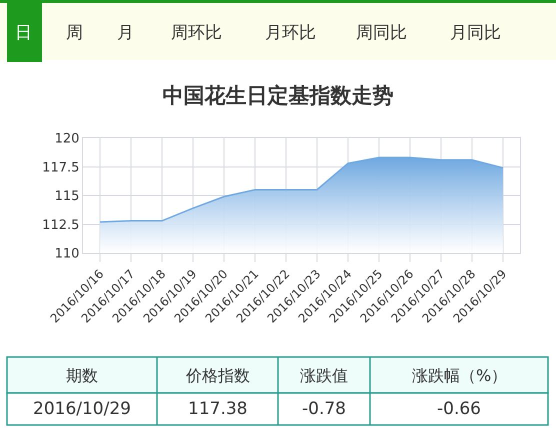 The width and height of the screenshot is (556, 428). What do you see at coordinates (290, 33) in the screenshot?
I see `text: 月环比` at bounding box center [290, 33].